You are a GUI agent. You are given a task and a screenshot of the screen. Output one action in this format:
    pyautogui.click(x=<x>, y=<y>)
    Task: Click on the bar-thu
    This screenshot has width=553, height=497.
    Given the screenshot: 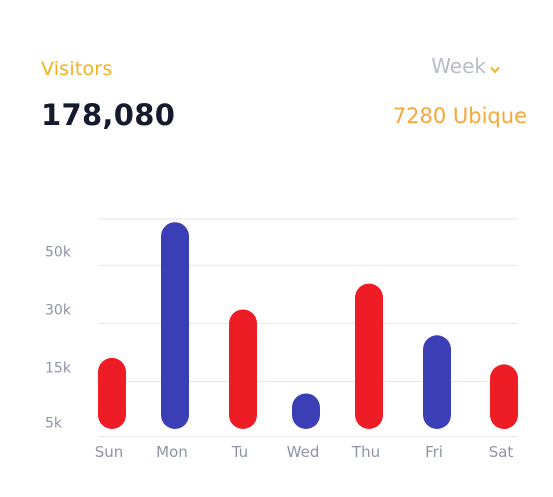 What is the action you would take?
    pyautogui.click(x=369, y=356)
    